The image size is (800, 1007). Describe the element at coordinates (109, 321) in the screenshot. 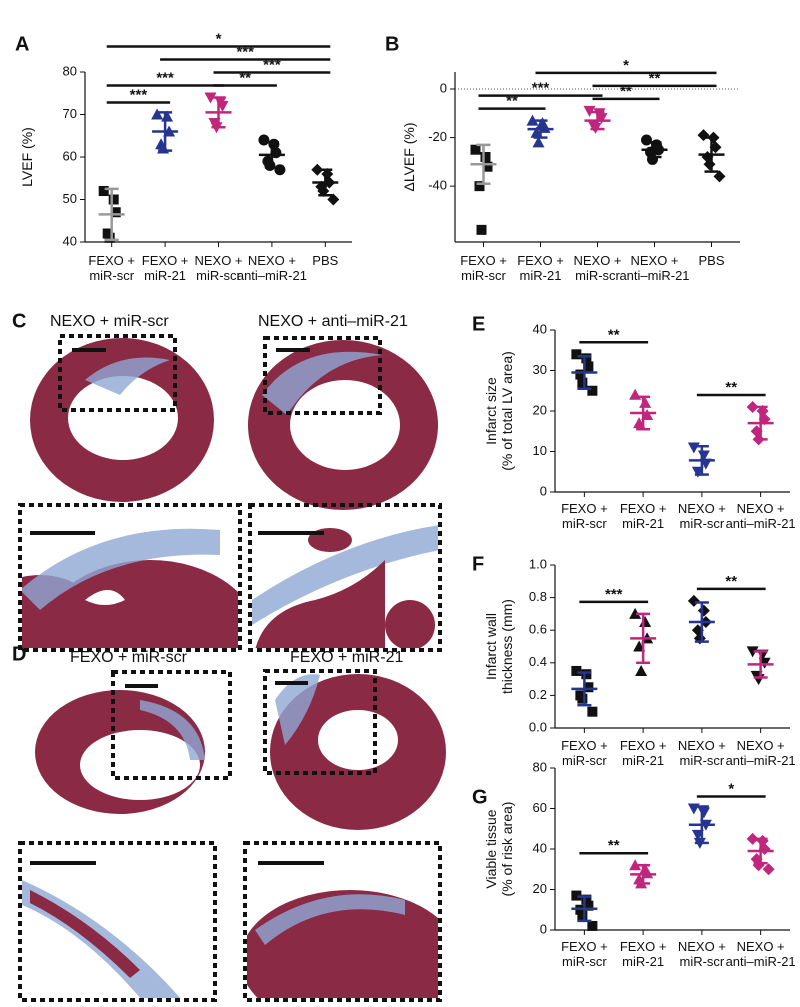

I see `image-title: NEXO + miR-scr` at that location.